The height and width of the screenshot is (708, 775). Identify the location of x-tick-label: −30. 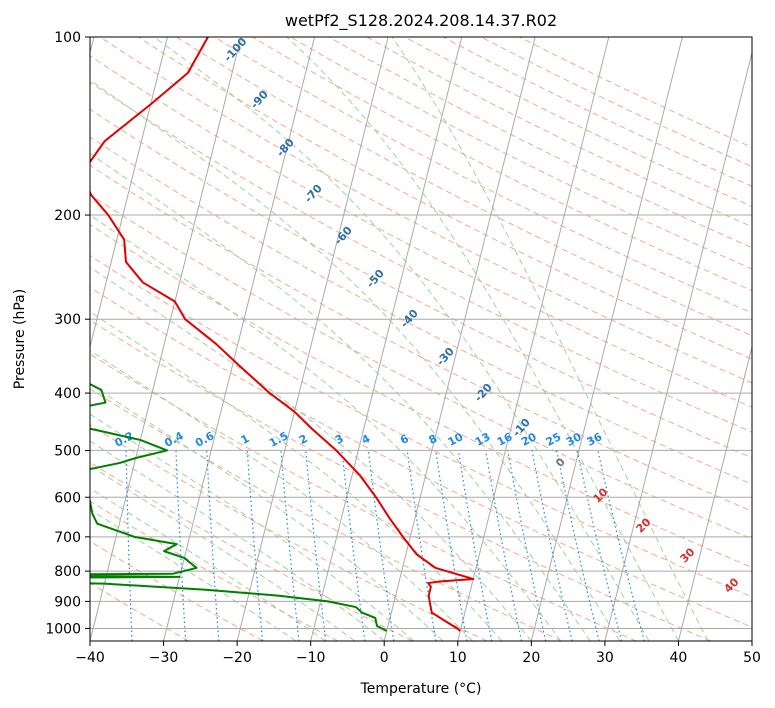
(164, 658).